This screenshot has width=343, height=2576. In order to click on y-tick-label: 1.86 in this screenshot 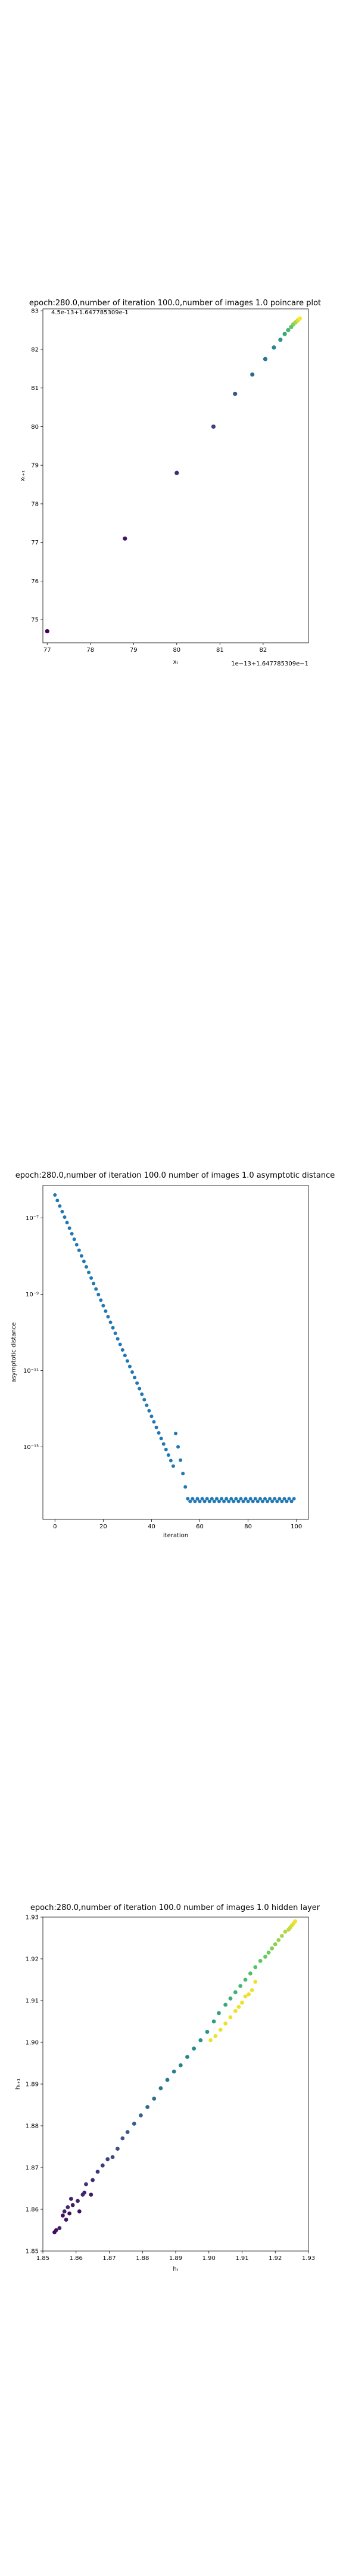, I will do `click(33, 2210)`.